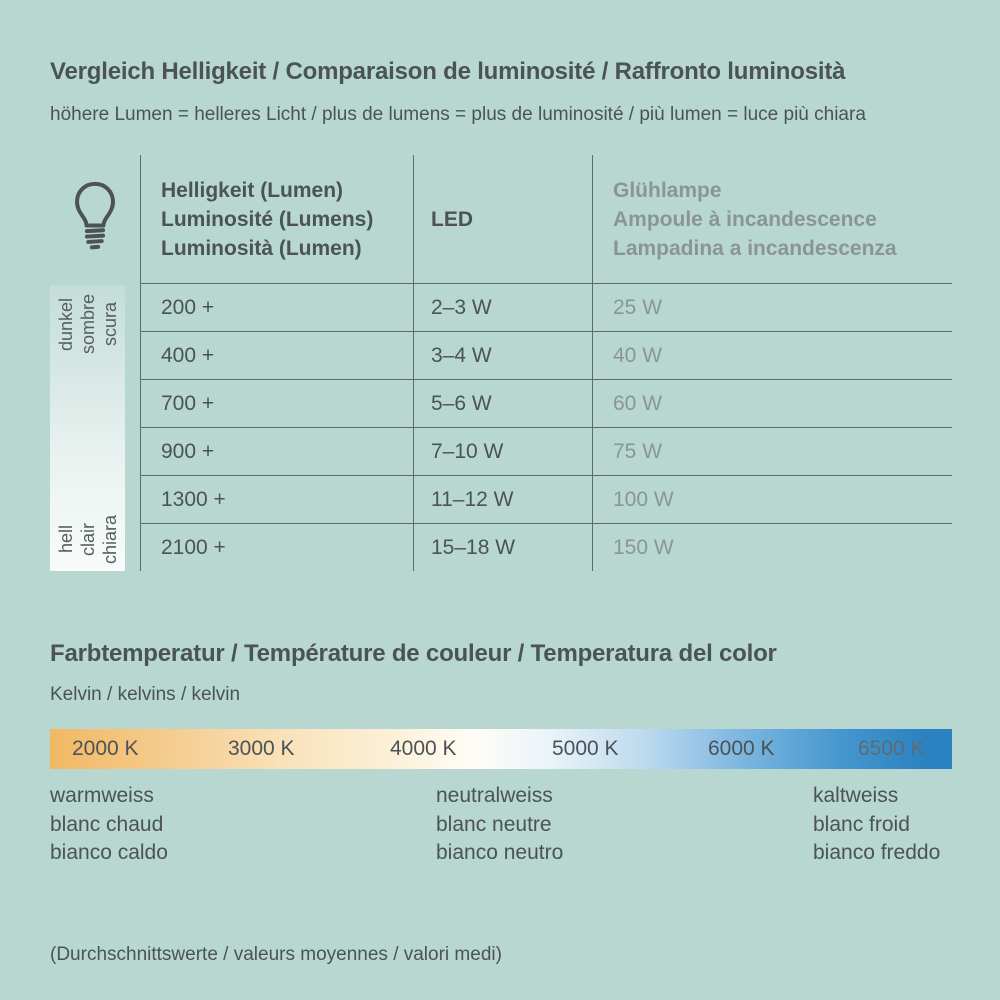  Describe the element at coordinates (856, 795) in the screenshot. I see `cold-white-de: kaltweiss` at that location.